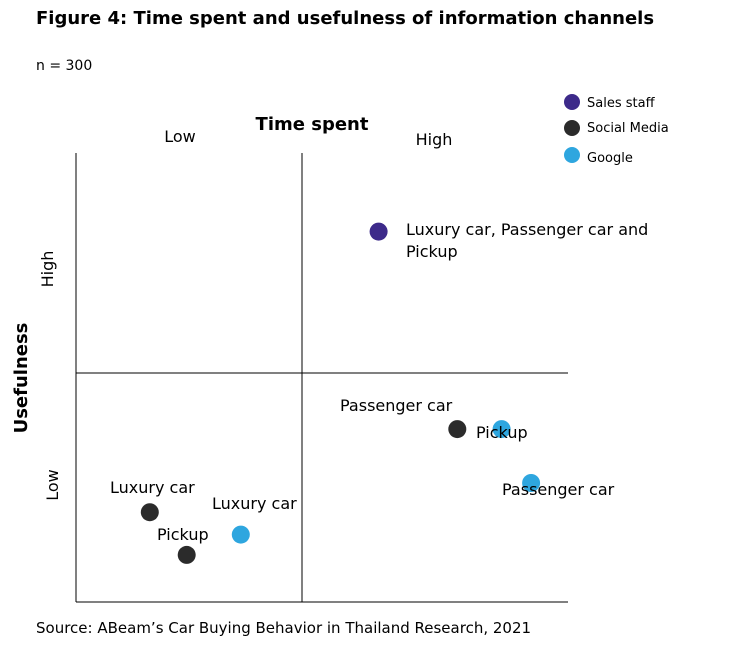 The width and height of the screenshot is (733, 662). I want to click on legend-label-sales-staff: Sales staff, so click(621, 103).